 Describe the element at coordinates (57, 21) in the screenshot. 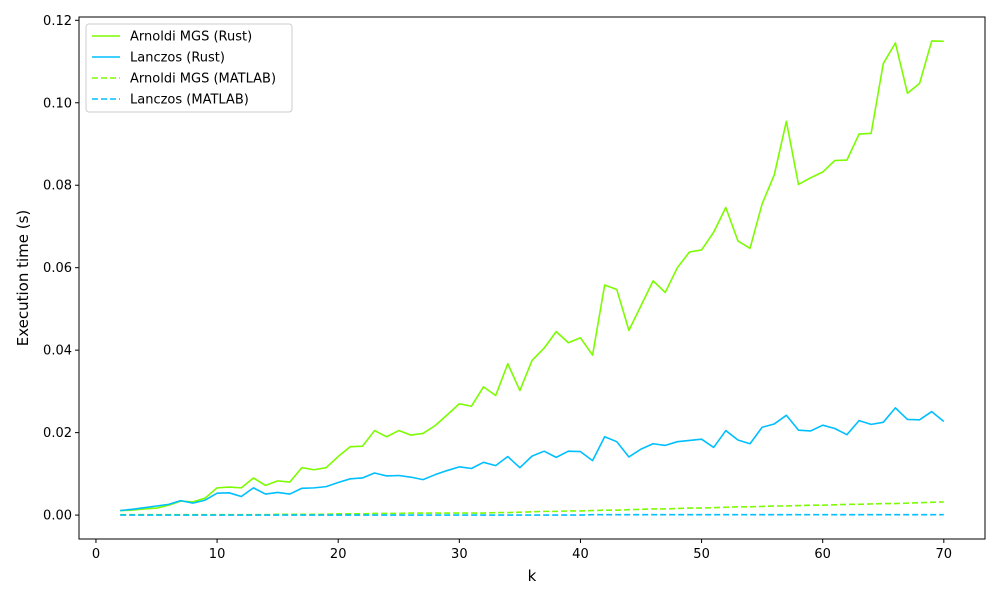

I see `y-tick-label: 0.12` at that location.